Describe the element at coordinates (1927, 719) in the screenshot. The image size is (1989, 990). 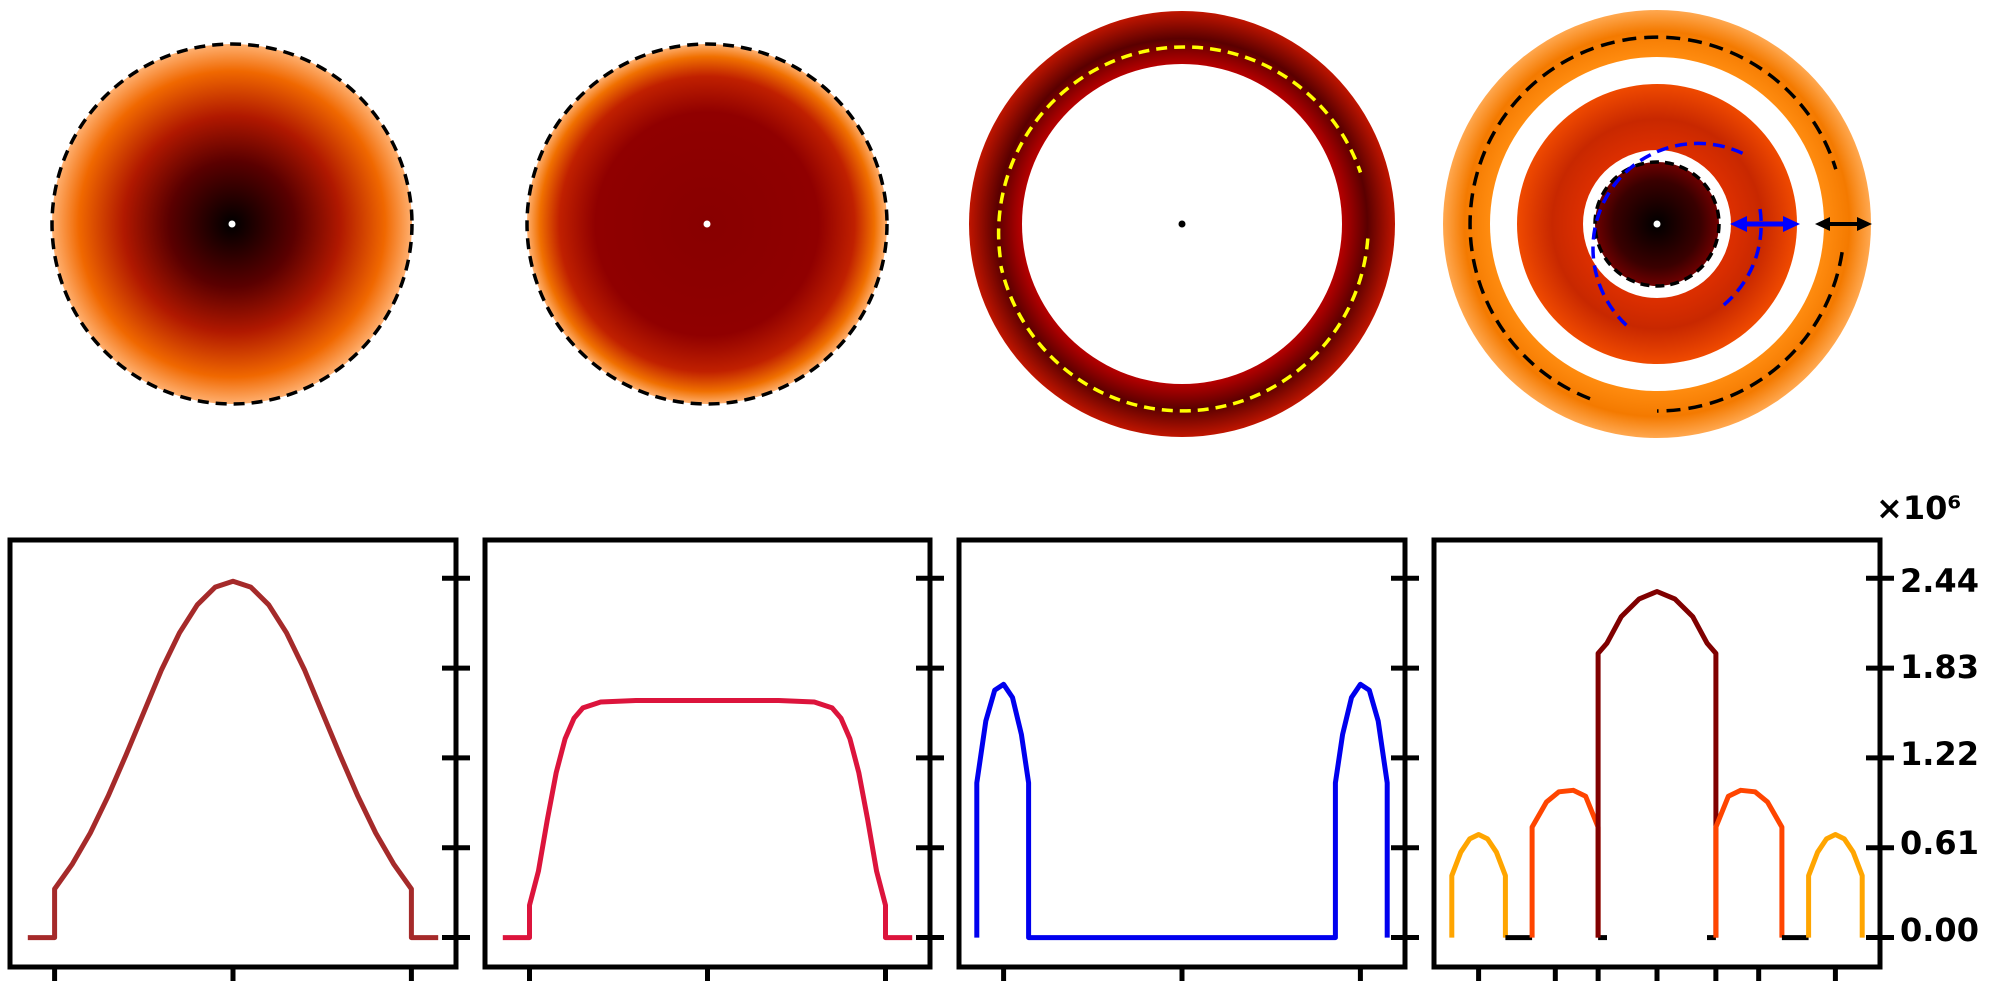
I see `y-axis-labels: ×10⁶ 2.44 1.83 1.22 0.61 0.00` at that location.